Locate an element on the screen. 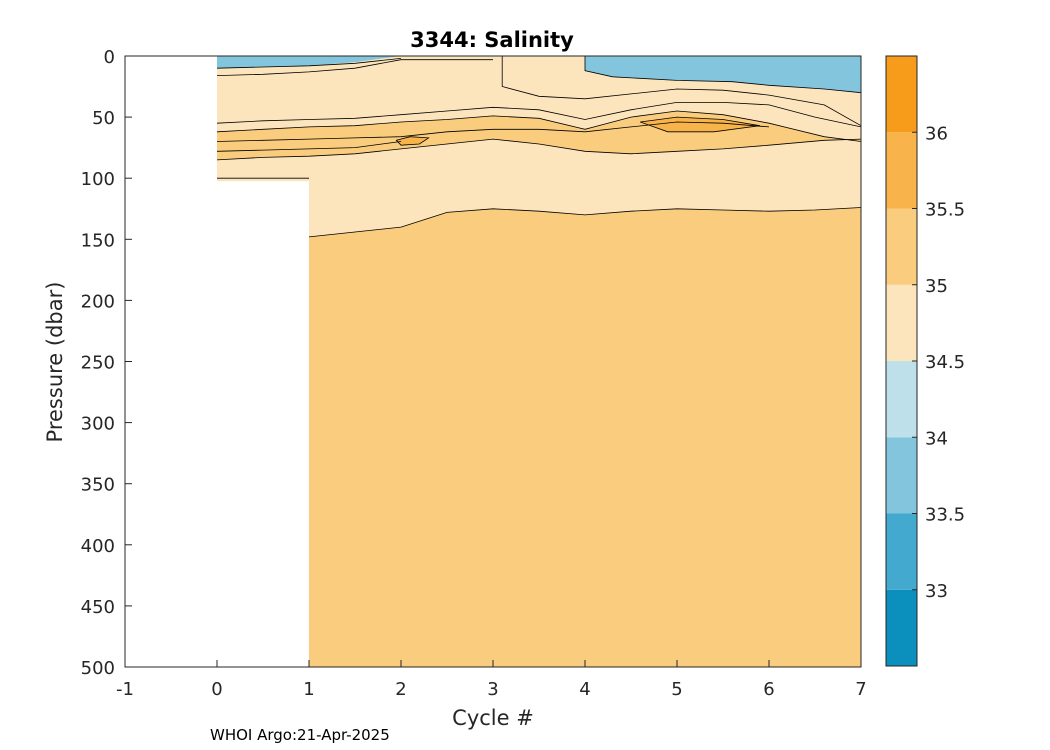  x-tick-label: 7 is located at coordinates (860, 689).